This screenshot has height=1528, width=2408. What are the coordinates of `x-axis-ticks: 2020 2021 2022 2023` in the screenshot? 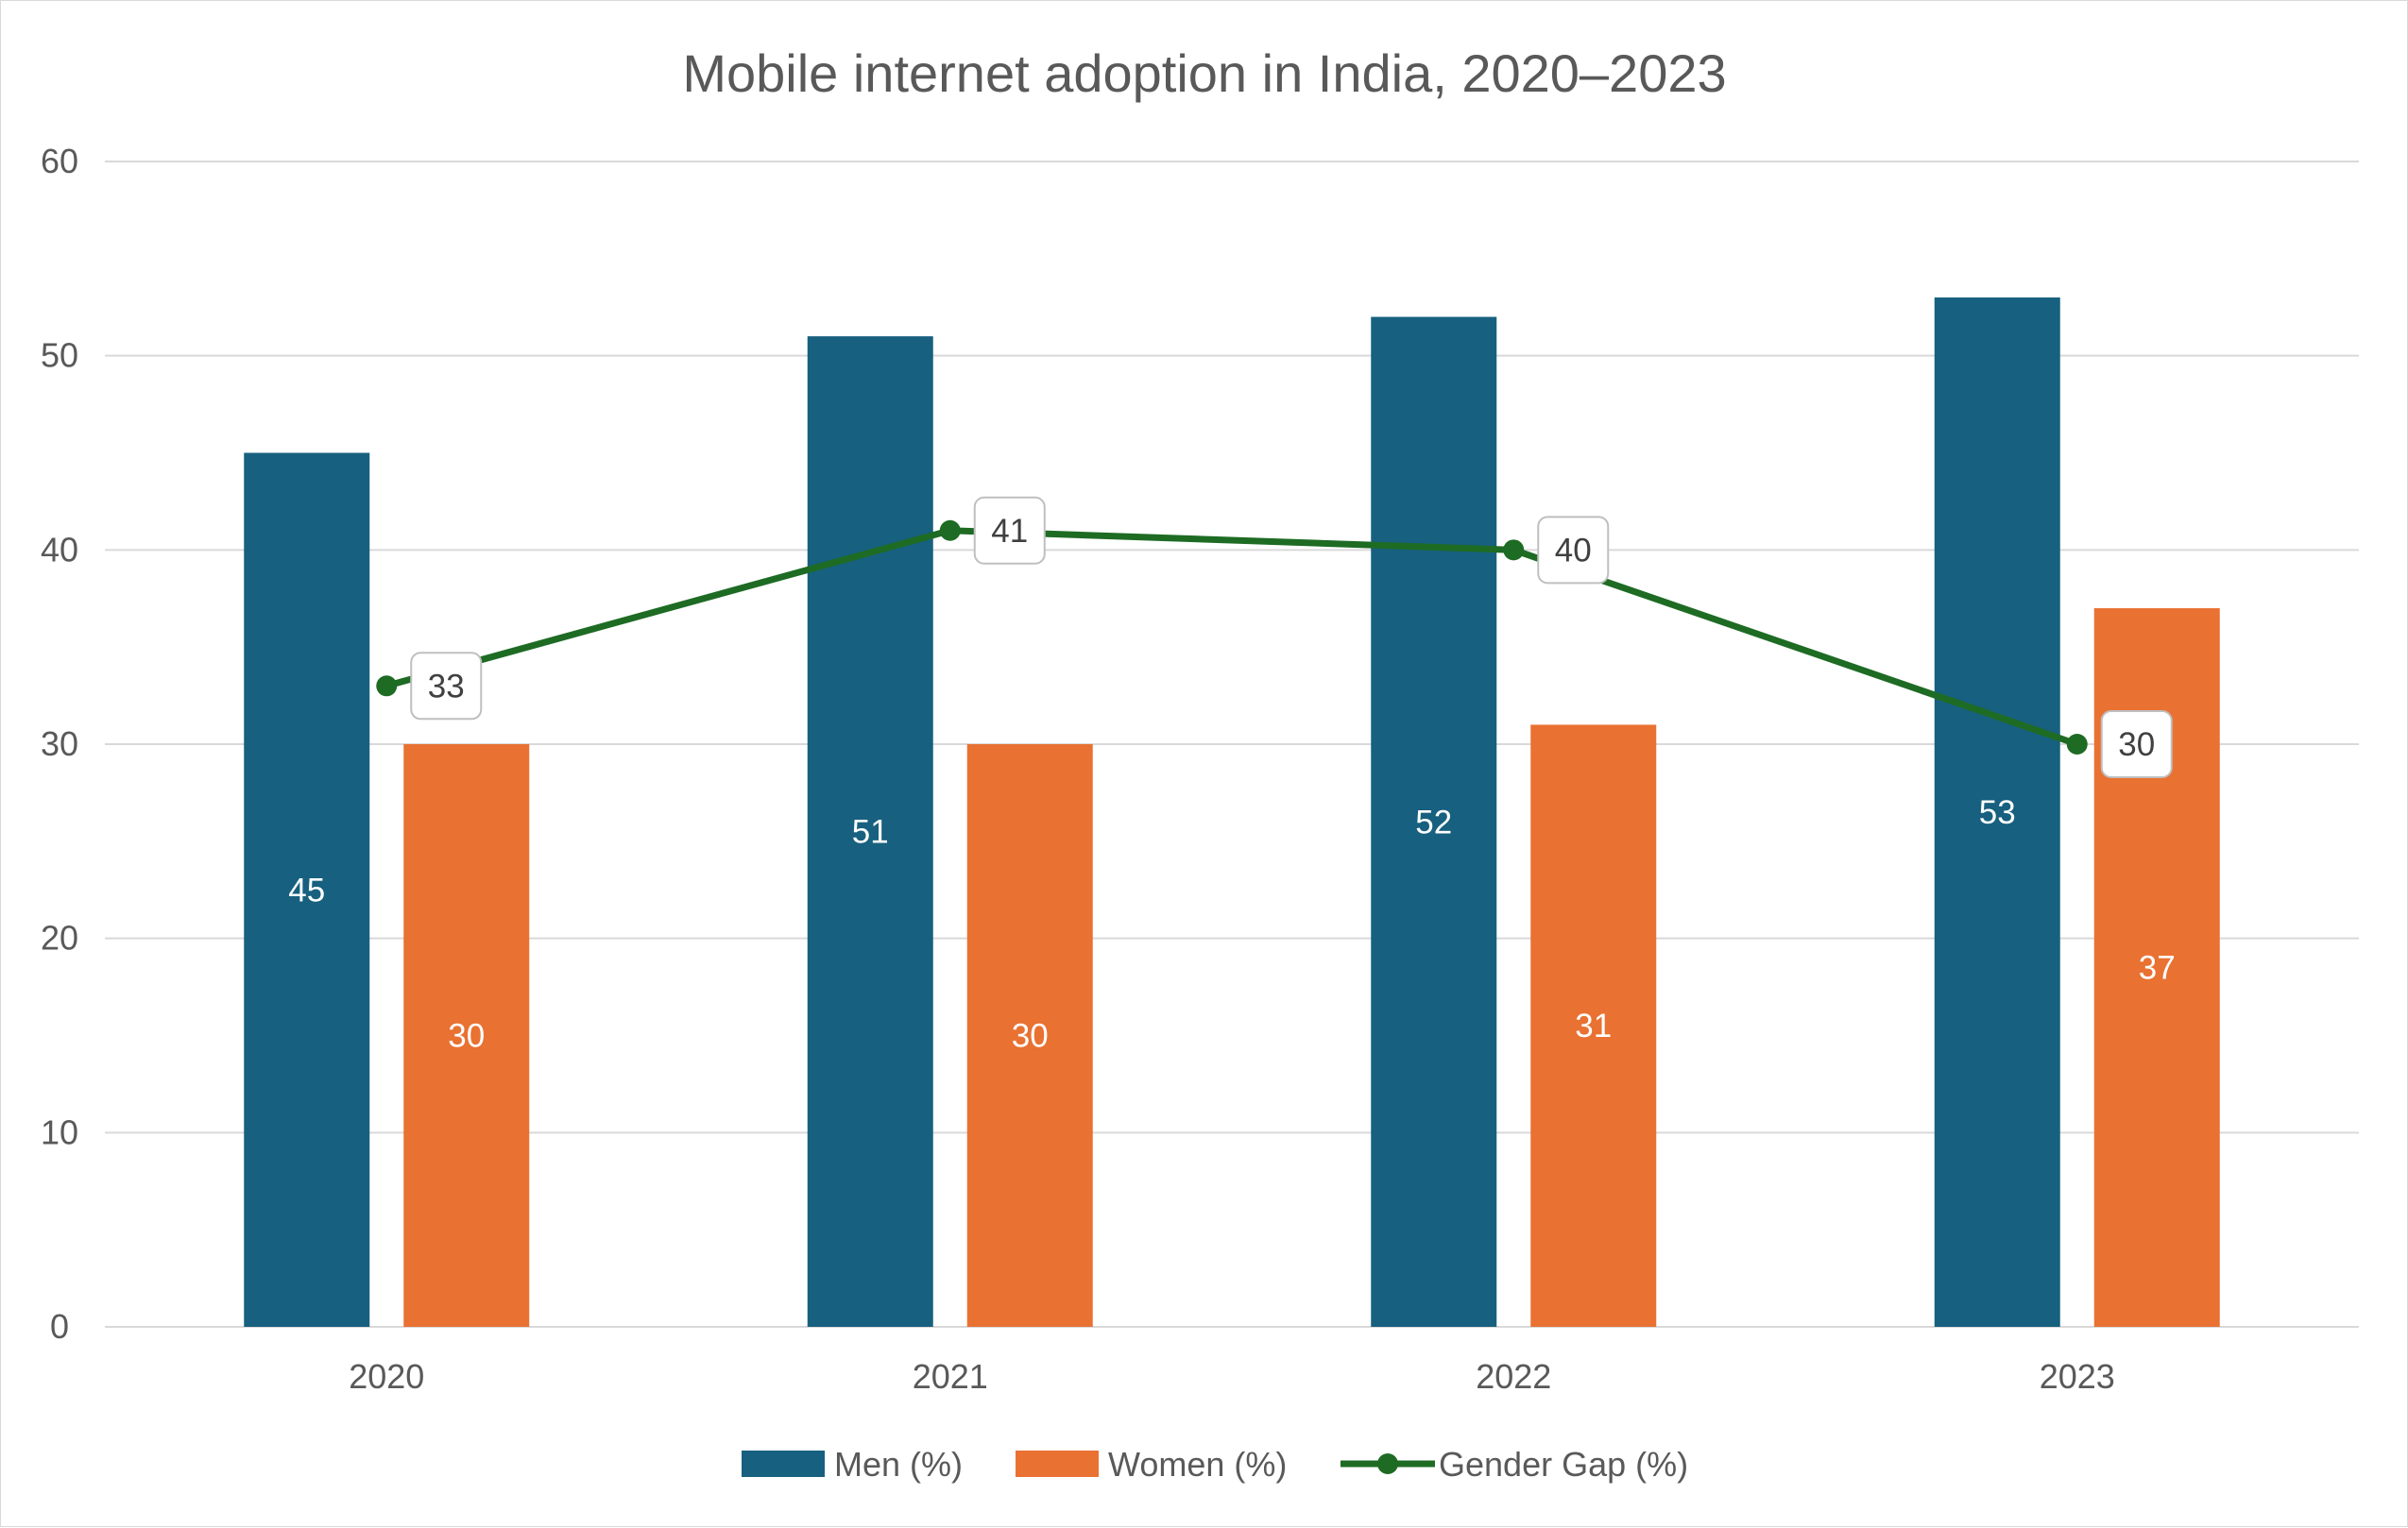 It's located at (1232, 1376).